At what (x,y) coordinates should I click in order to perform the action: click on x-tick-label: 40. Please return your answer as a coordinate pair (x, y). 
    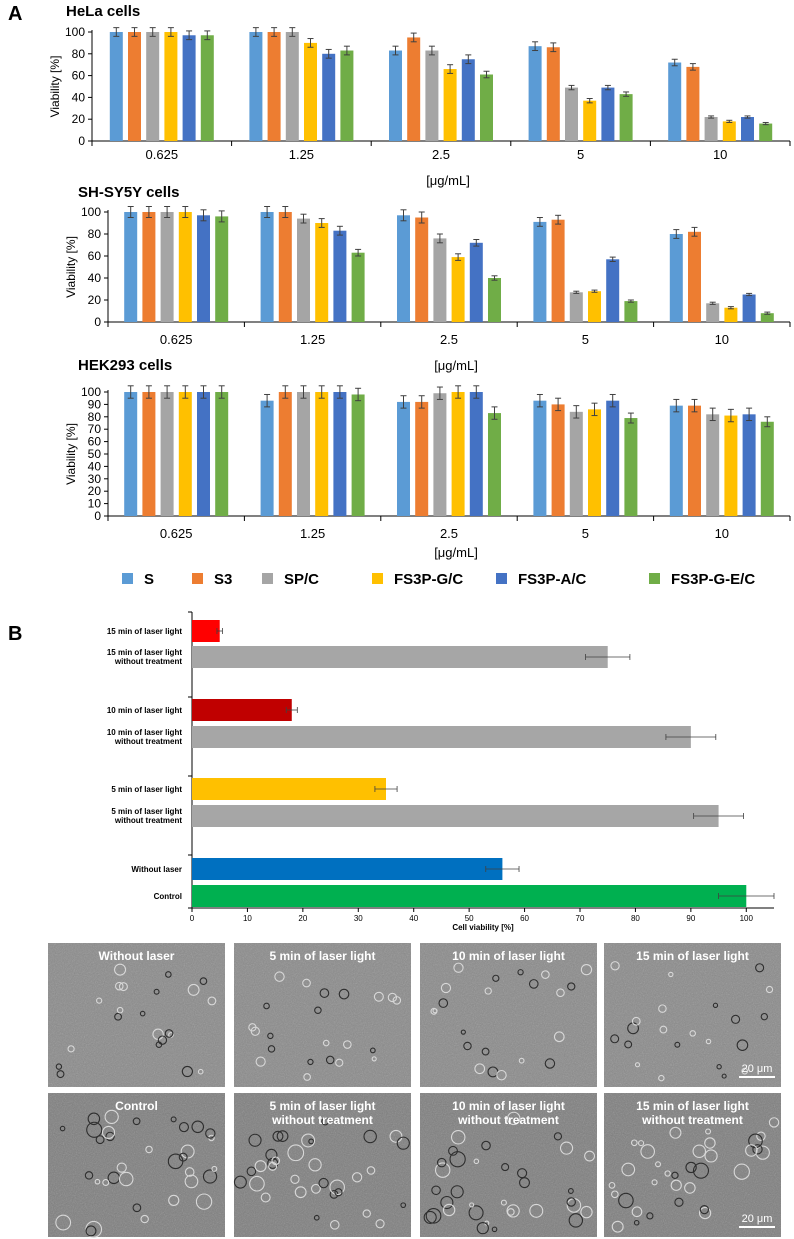
    Looking at the image, I should click on (413, 918).